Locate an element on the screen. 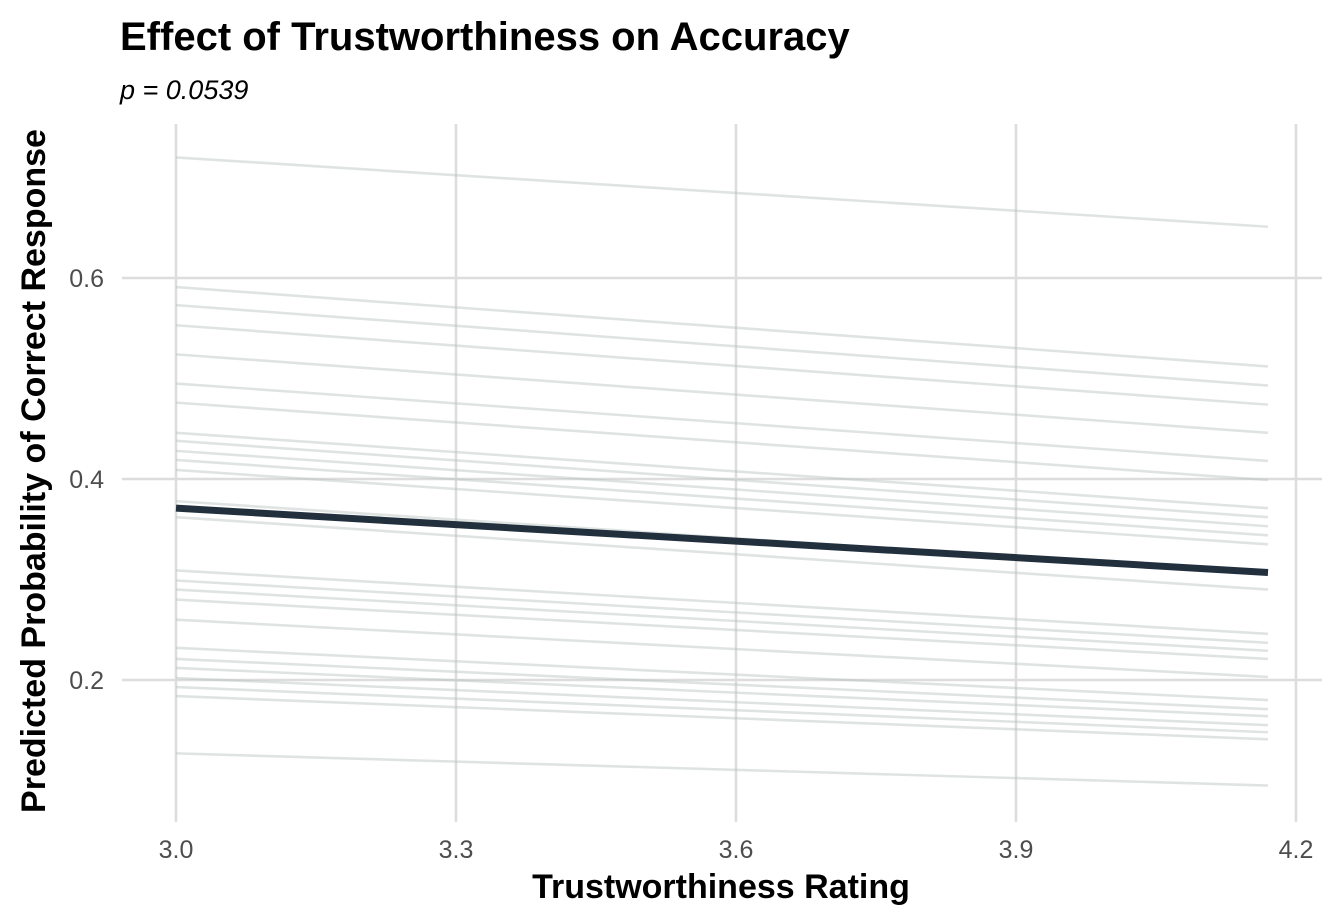  overall-trend-line is located at coordinates (722, 540).